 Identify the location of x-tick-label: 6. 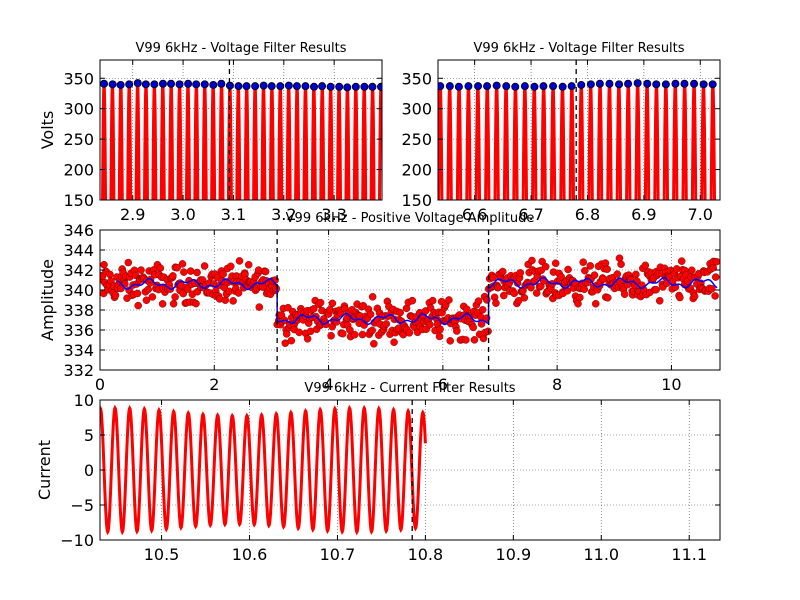
(443, 384).